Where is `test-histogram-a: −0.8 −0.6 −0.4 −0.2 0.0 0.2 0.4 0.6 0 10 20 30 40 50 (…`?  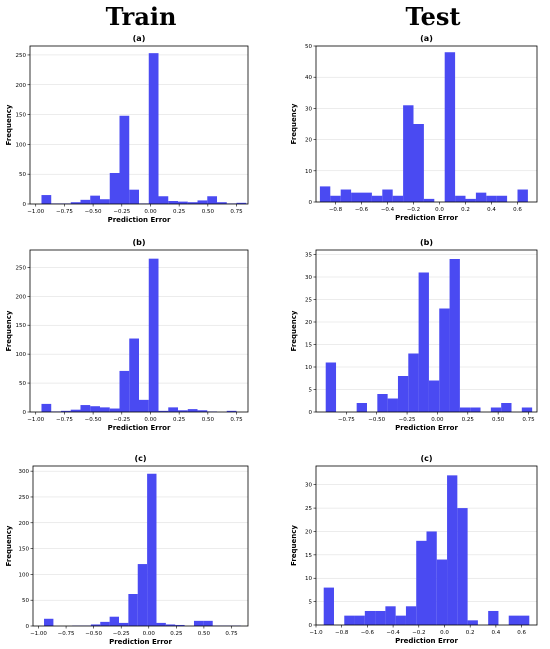 test-histogram-a: −0.8 −0.6 −0.4 −0.2 0.0 0.2 0.4 0.6 0 10 20 30 40 50 (… is located at coordinates (414, 128).